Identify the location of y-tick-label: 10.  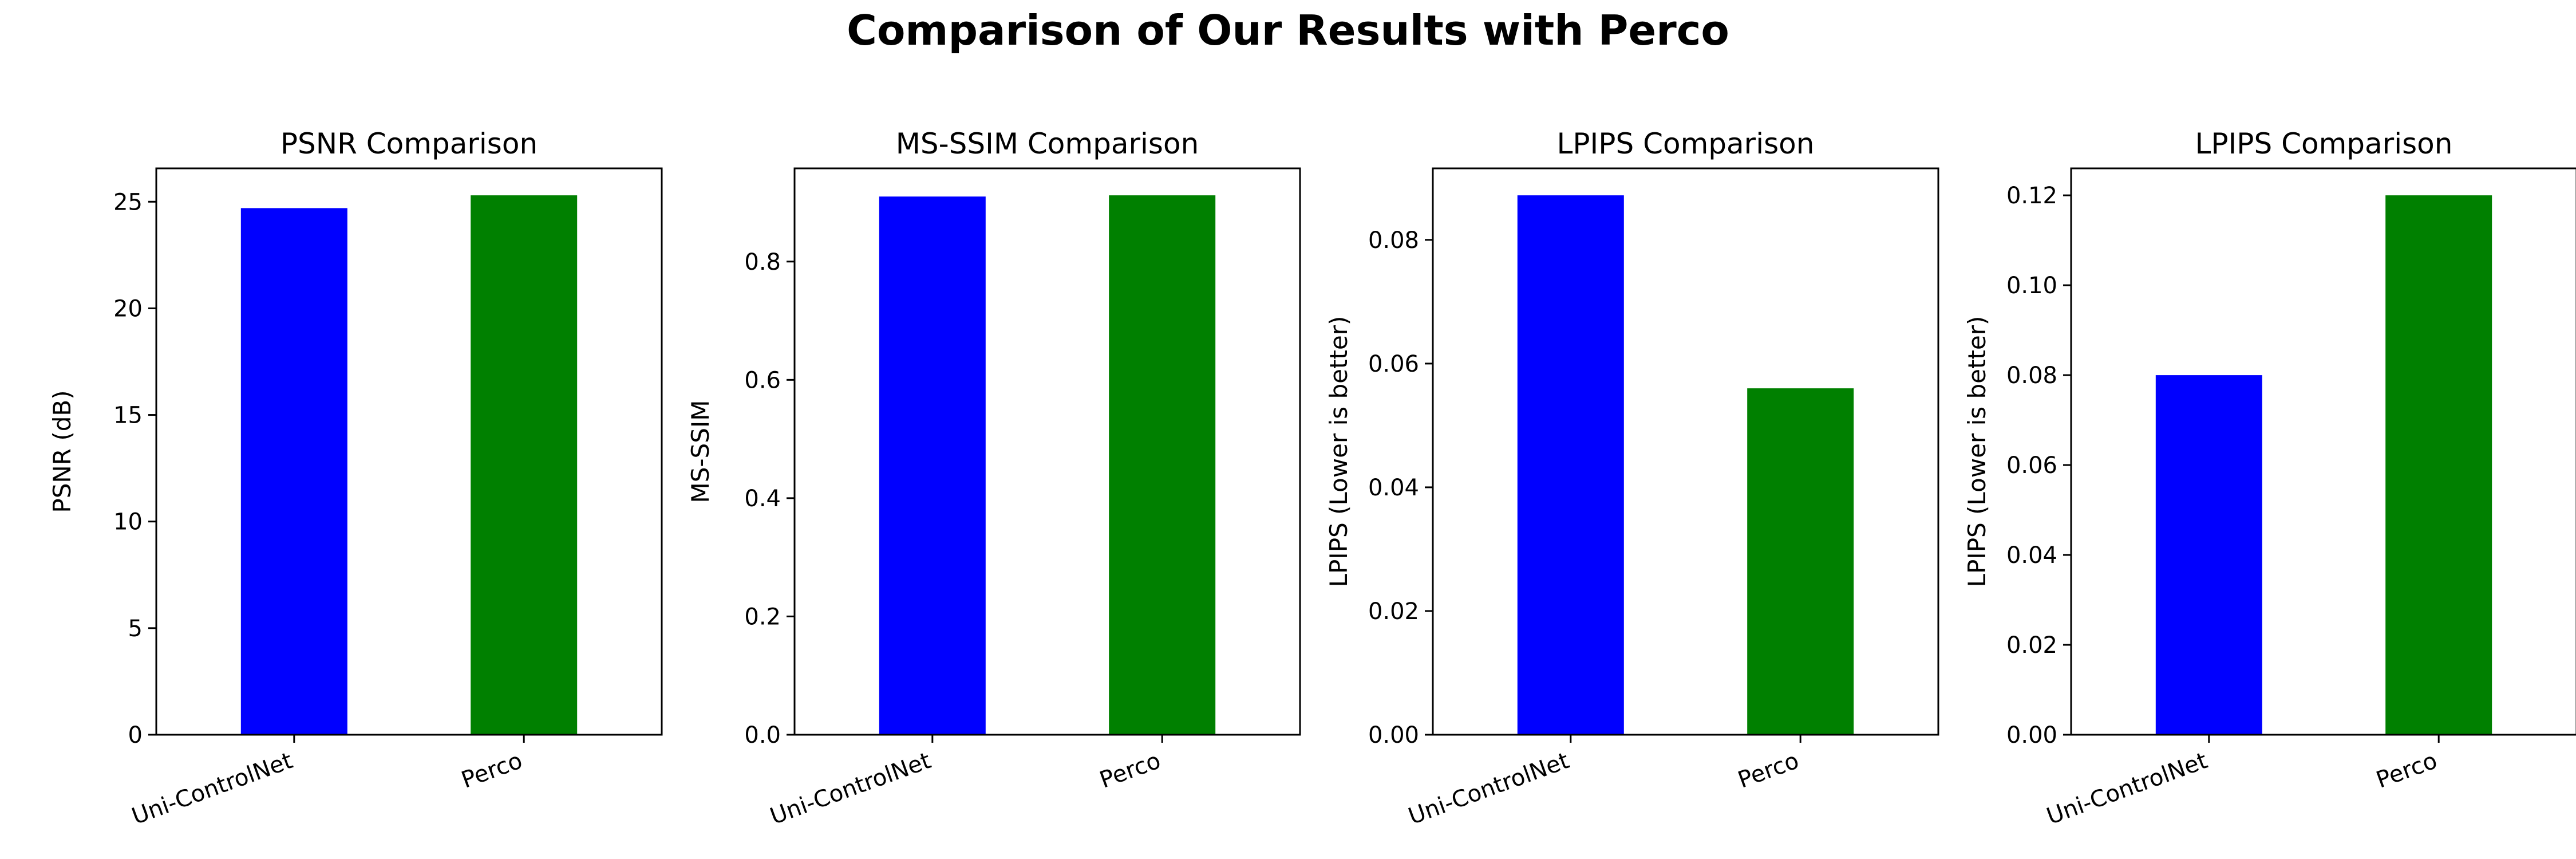
(128, 522).